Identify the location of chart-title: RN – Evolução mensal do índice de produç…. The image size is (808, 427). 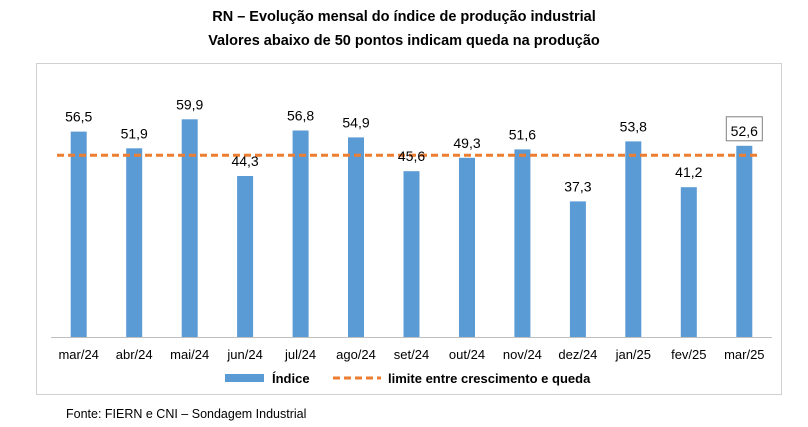
(404, 17).